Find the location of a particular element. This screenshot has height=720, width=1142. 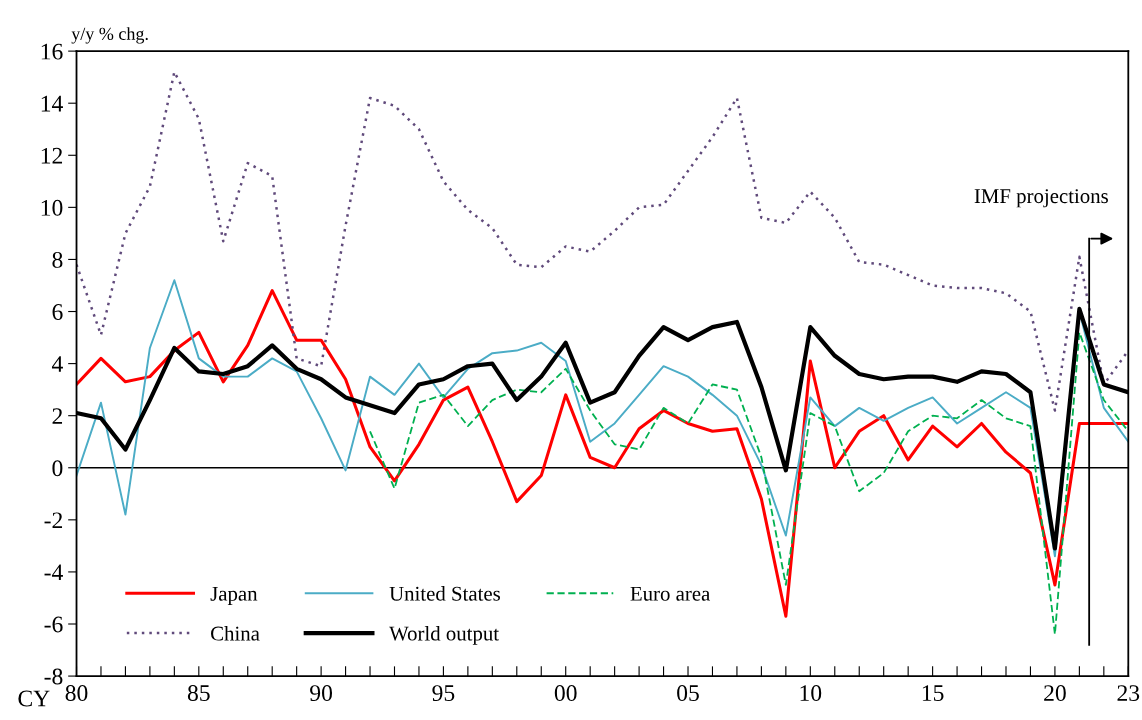

legend-label: Euro area is located at coordinates (670, 593).